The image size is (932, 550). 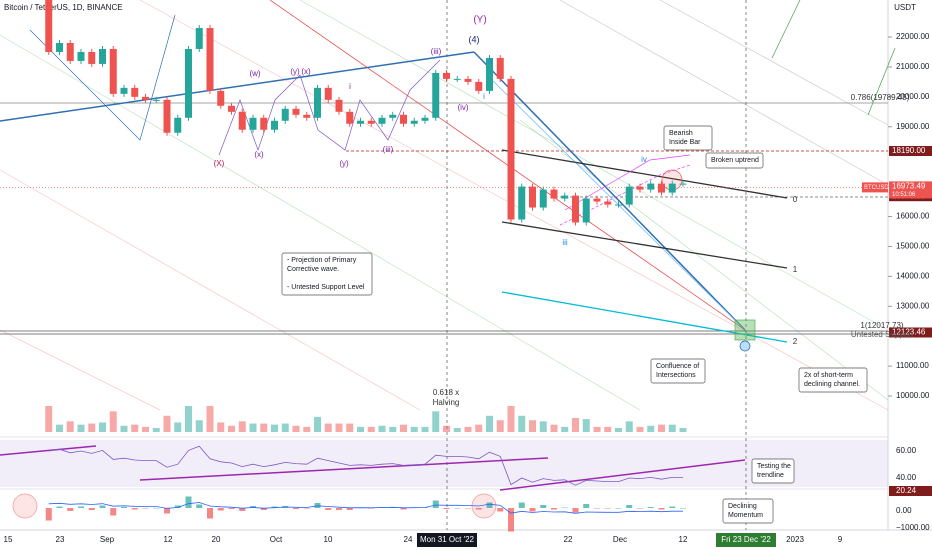 What do you see at coordinates (565, 242) in the screenshot?
I see `annotation: iii` at bounding box center [565, 242].